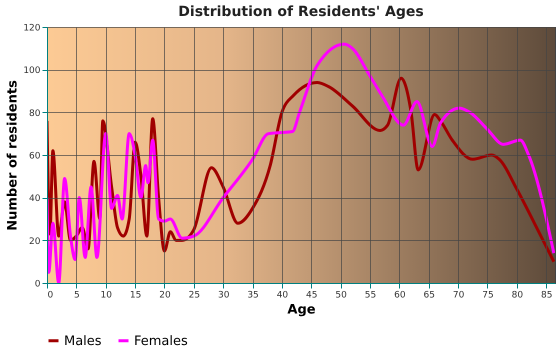 The width and height of the screenshot is (560, 353). Describe the element at coordinates (194, 295) in the screenshot. I see `x-tick-label: 25` at that location.